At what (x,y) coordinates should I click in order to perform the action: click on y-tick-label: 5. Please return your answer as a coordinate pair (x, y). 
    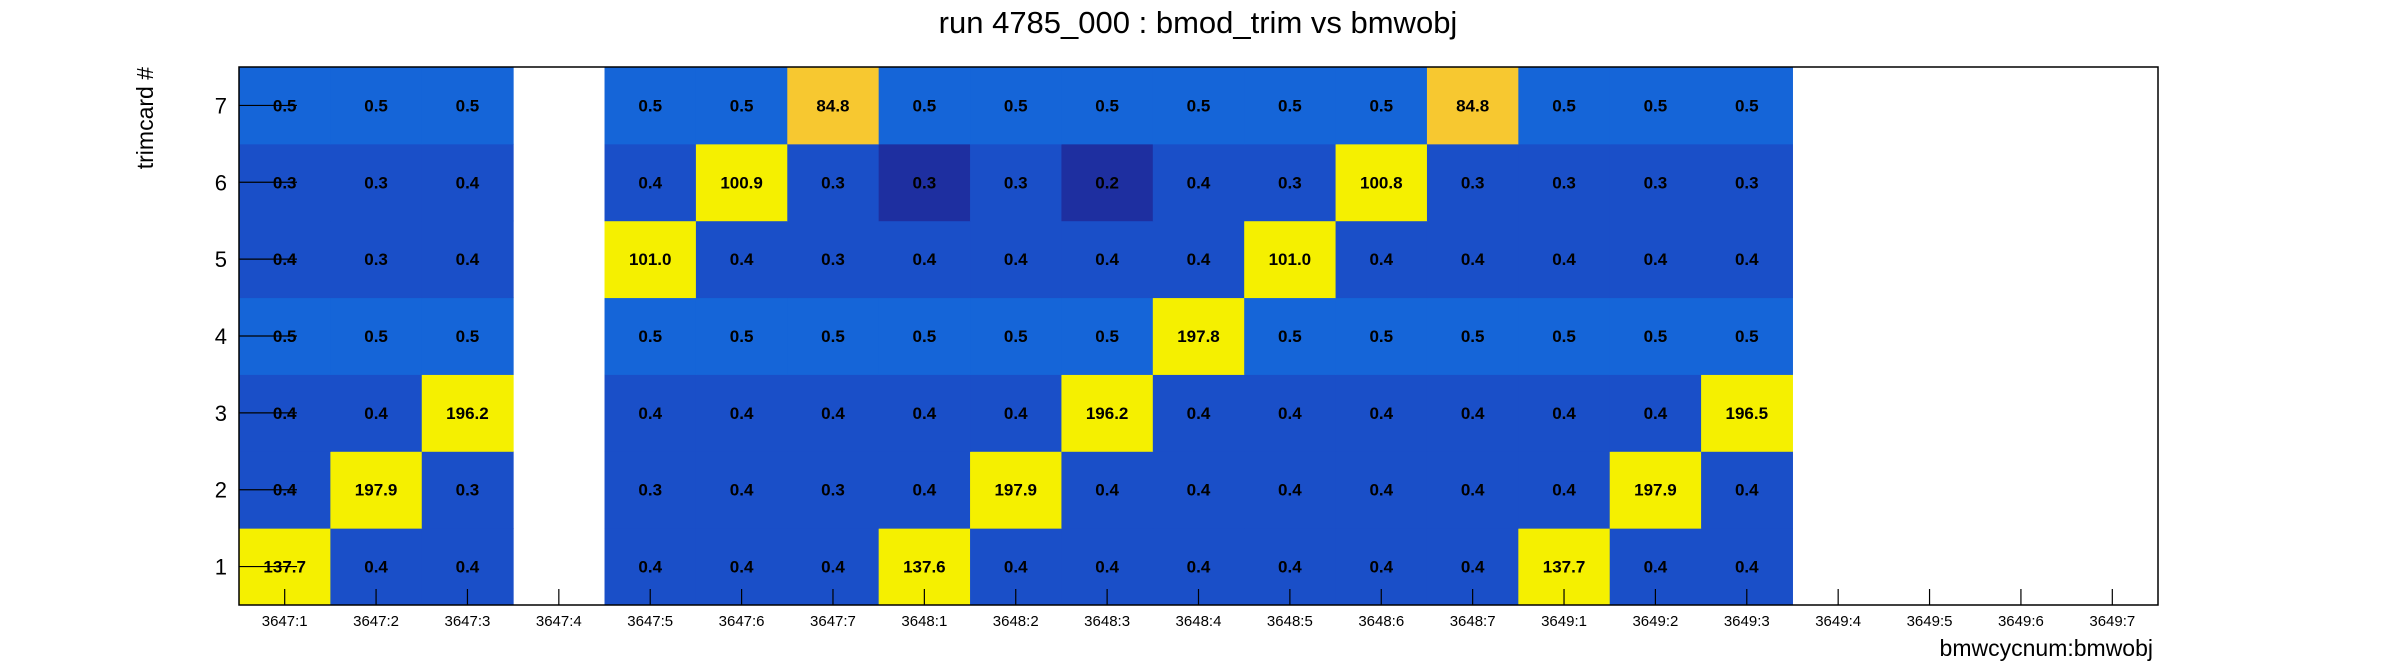
    Looking at the image, I should click on (221, 259).